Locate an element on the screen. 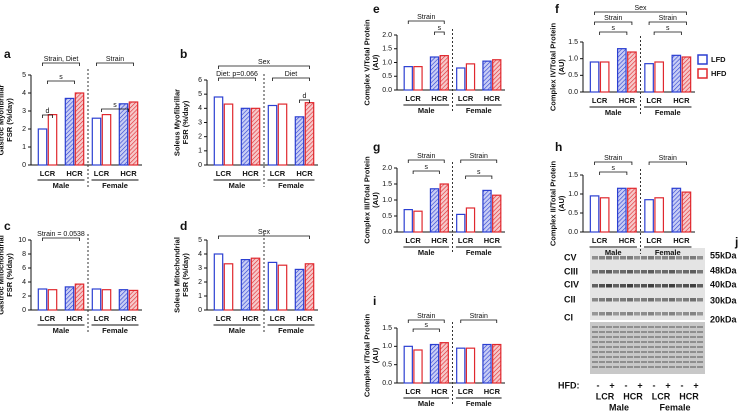  y-axis-label: Complex IV/Total Protein is located at coordinates (552, 66).